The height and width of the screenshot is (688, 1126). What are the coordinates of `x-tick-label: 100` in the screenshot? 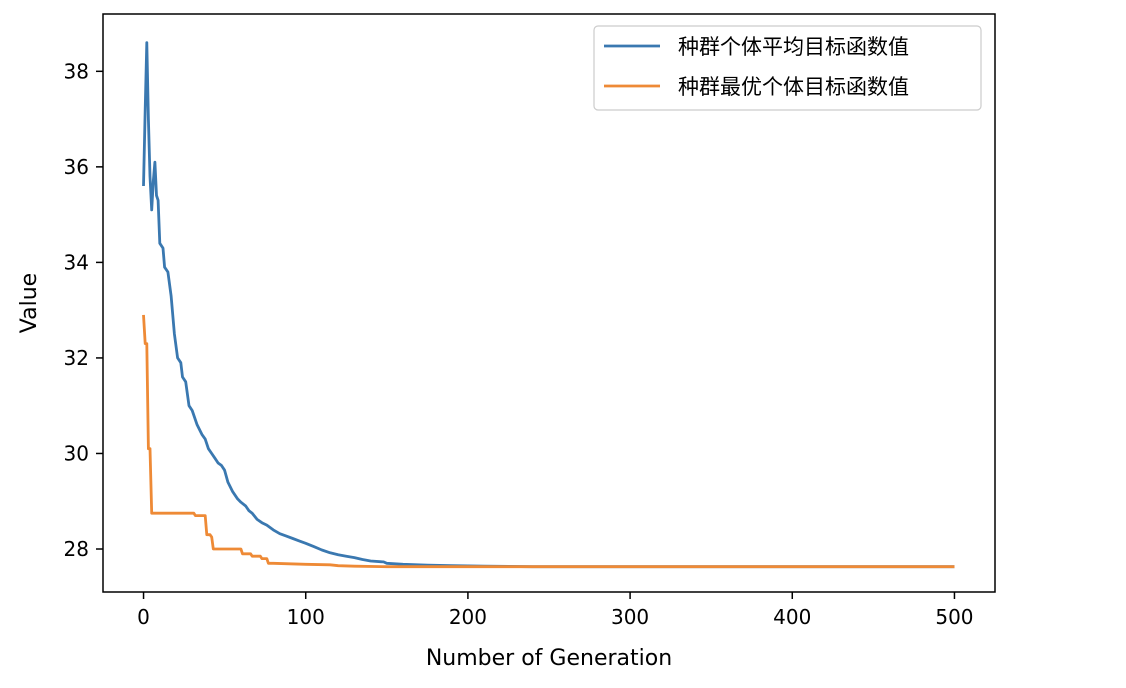 It's located at (306, 617).